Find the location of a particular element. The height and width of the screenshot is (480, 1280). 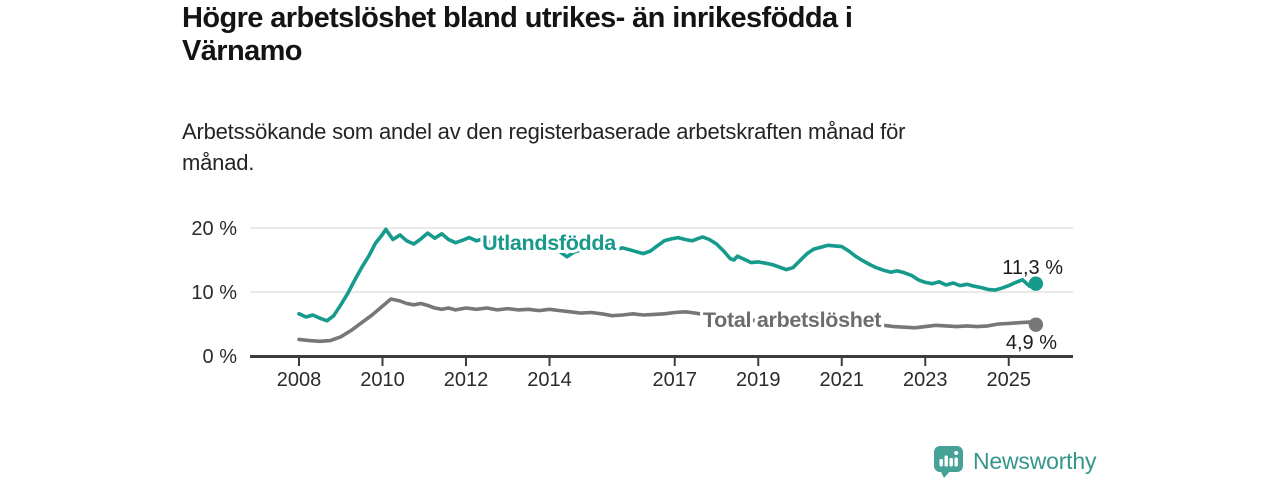

x-tick-label: 2008 is located at coordinates (299, 380).